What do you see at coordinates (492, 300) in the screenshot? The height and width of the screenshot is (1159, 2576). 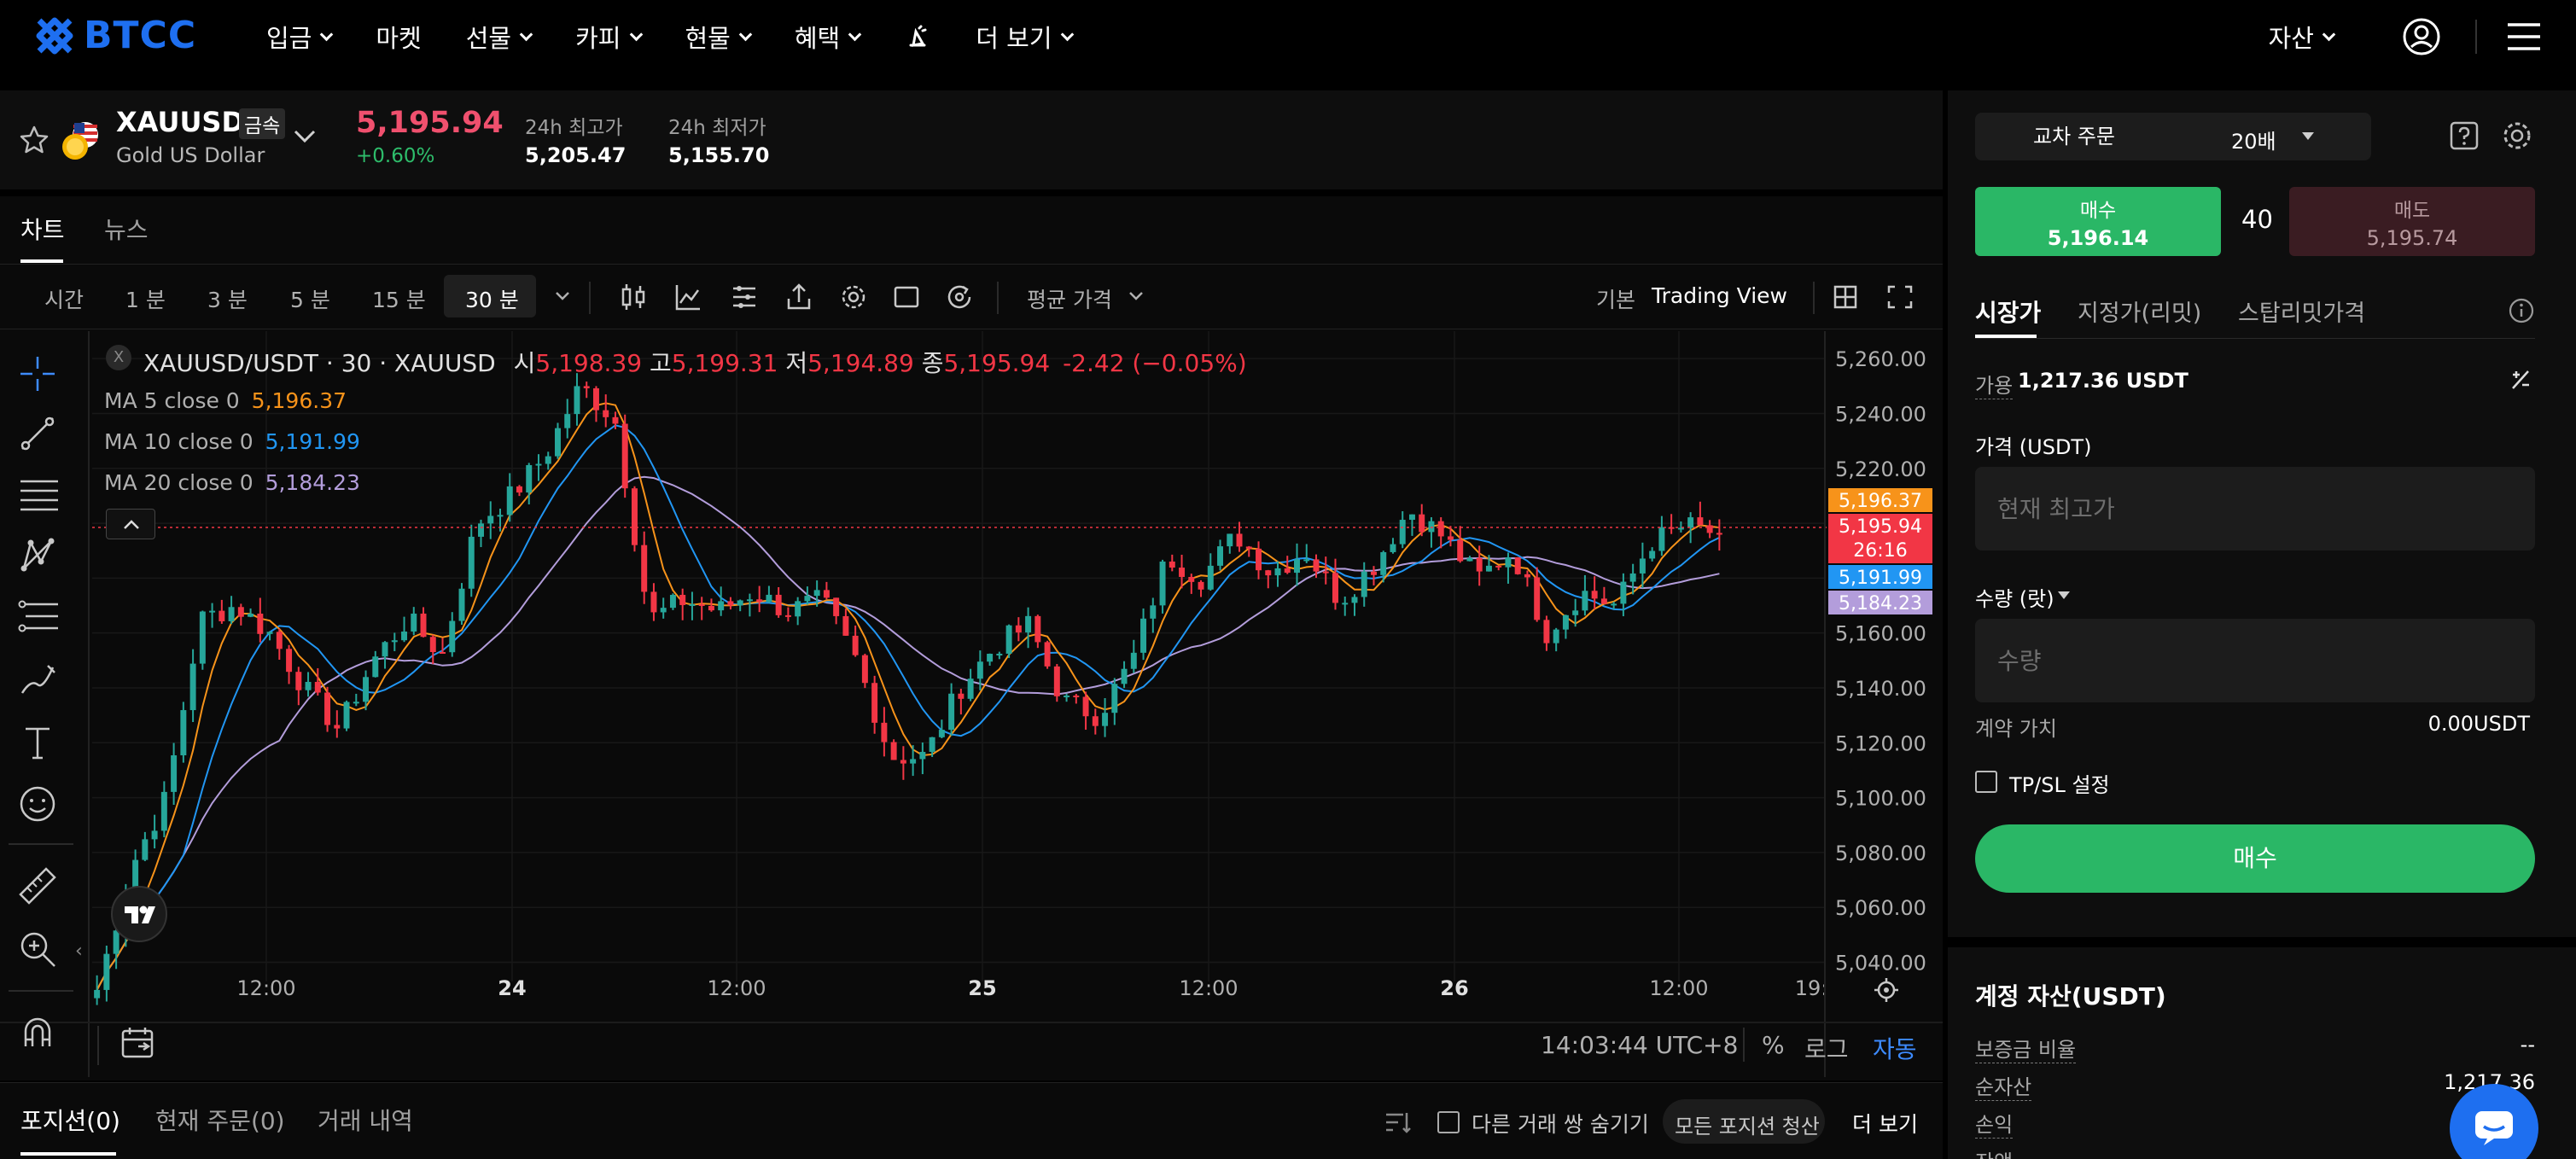 I see `timeframe-30m: 30 분` at bounding box center [492, 300].